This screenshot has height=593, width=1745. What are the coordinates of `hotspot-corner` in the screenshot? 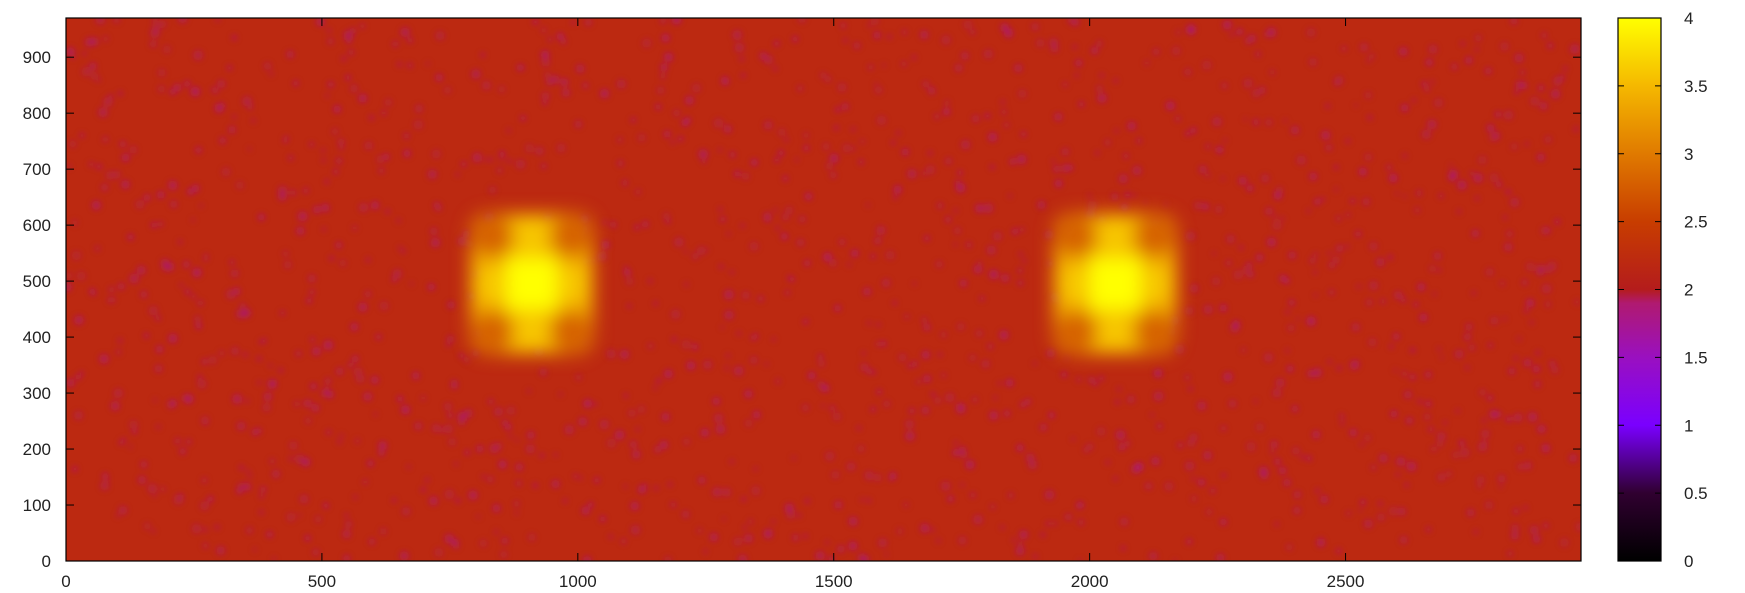 It's located at (1154, 235).